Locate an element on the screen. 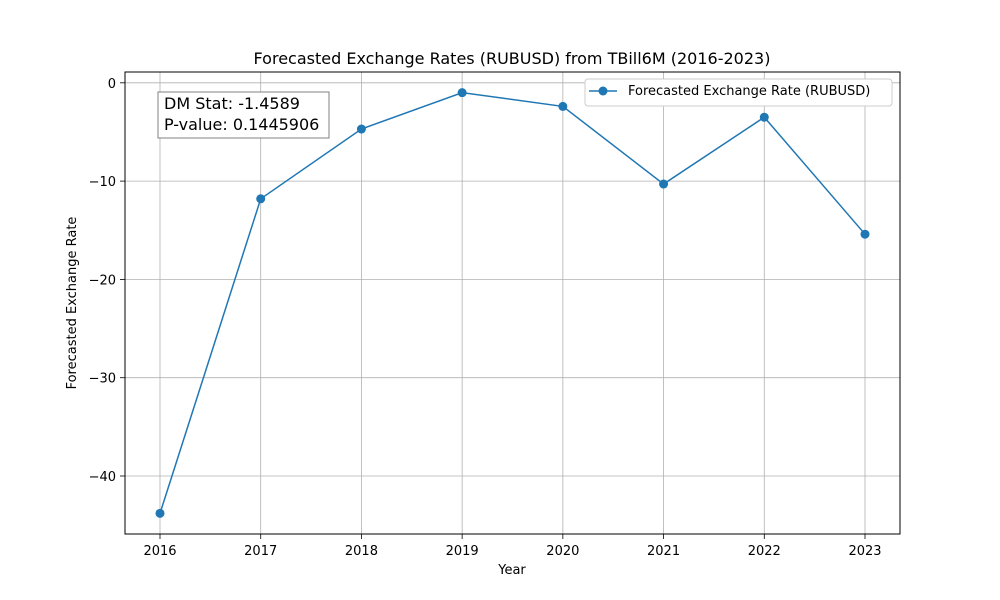  legend-label: Forecasted Exchange Rate (RUBUSD) is located at coordinates (749, 91).